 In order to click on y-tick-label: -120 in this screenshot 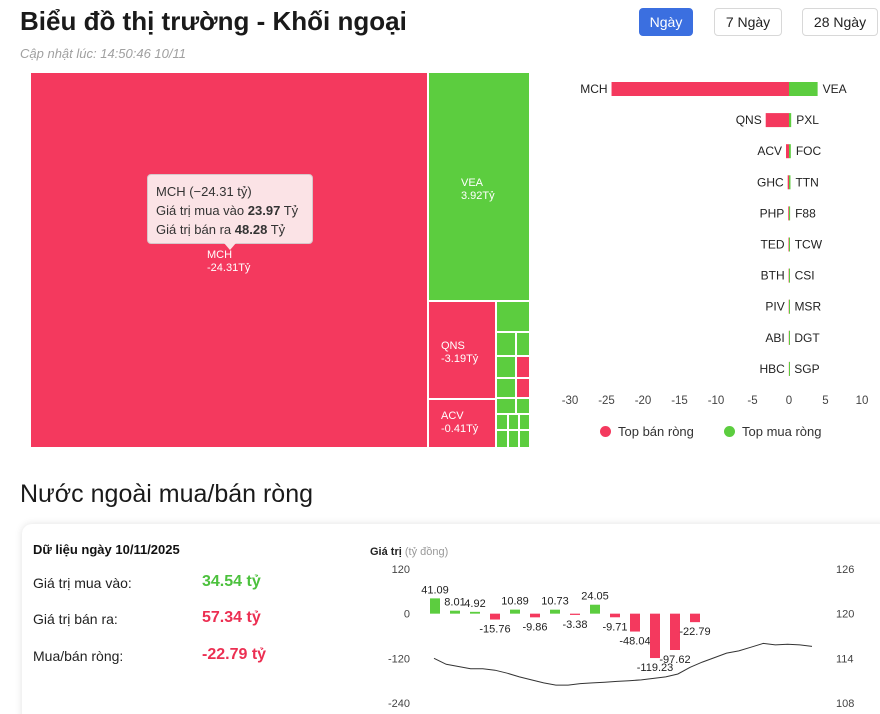, I will do `click(399, 659)`.